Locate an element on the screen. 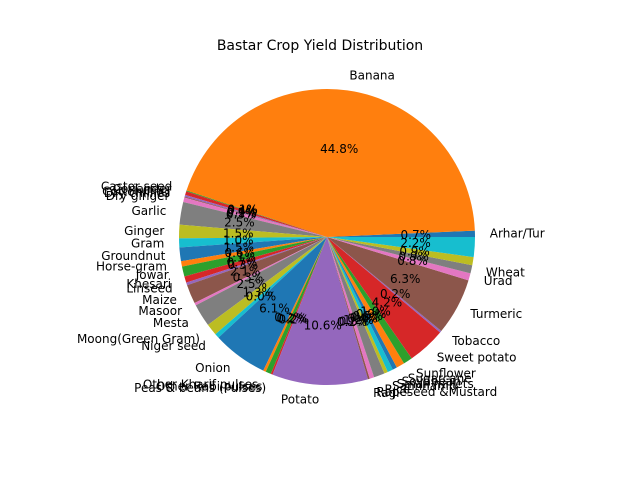  percent-label-ragi-25: 0.2% is located at coordinates (352, 322).